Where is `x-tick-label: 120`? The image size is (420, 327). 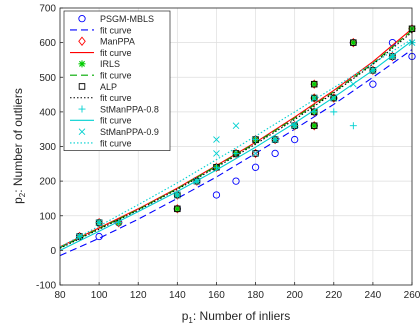 x-tick-label: 120 is located at coordinates (138, 295).